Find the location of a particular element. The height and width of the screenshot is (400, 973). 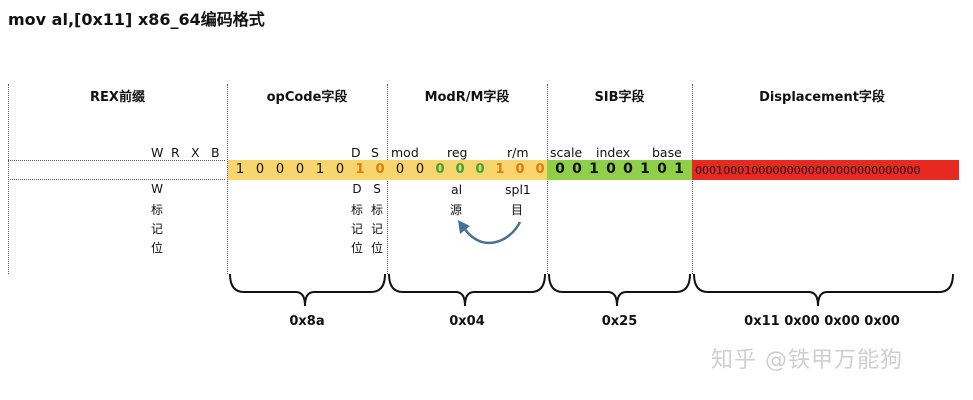

opcode-label-d: D is located at coordinates (356, 152).